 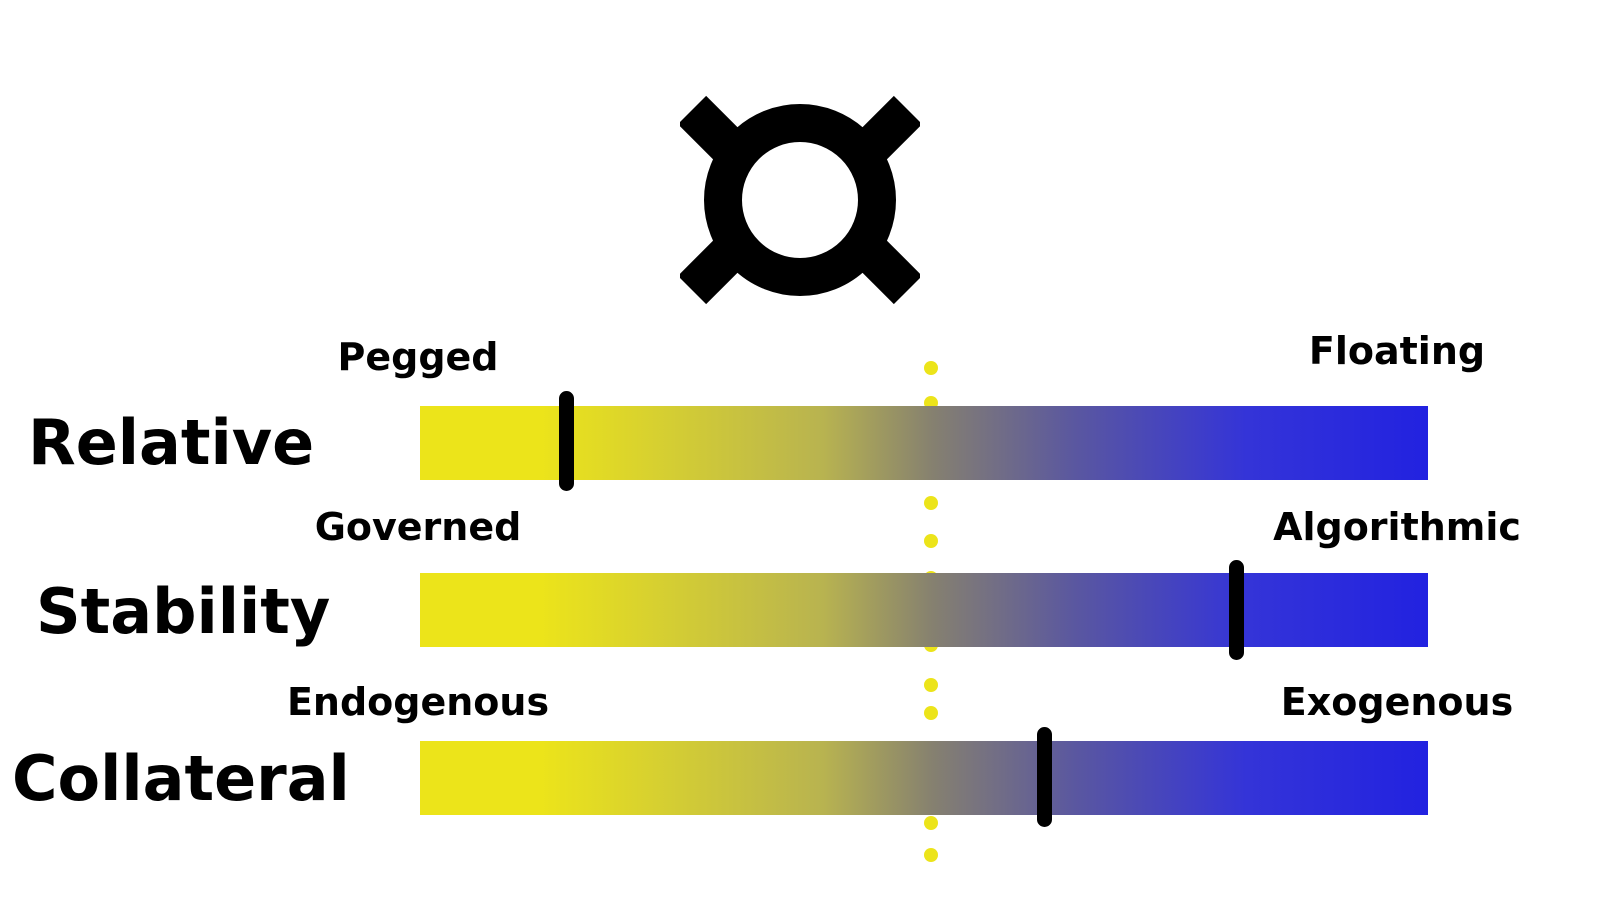 What do you see at coordinates (924, 610) in the screenshot?
I see `spectrum-bar-stability` at bounding box center [924, 610].